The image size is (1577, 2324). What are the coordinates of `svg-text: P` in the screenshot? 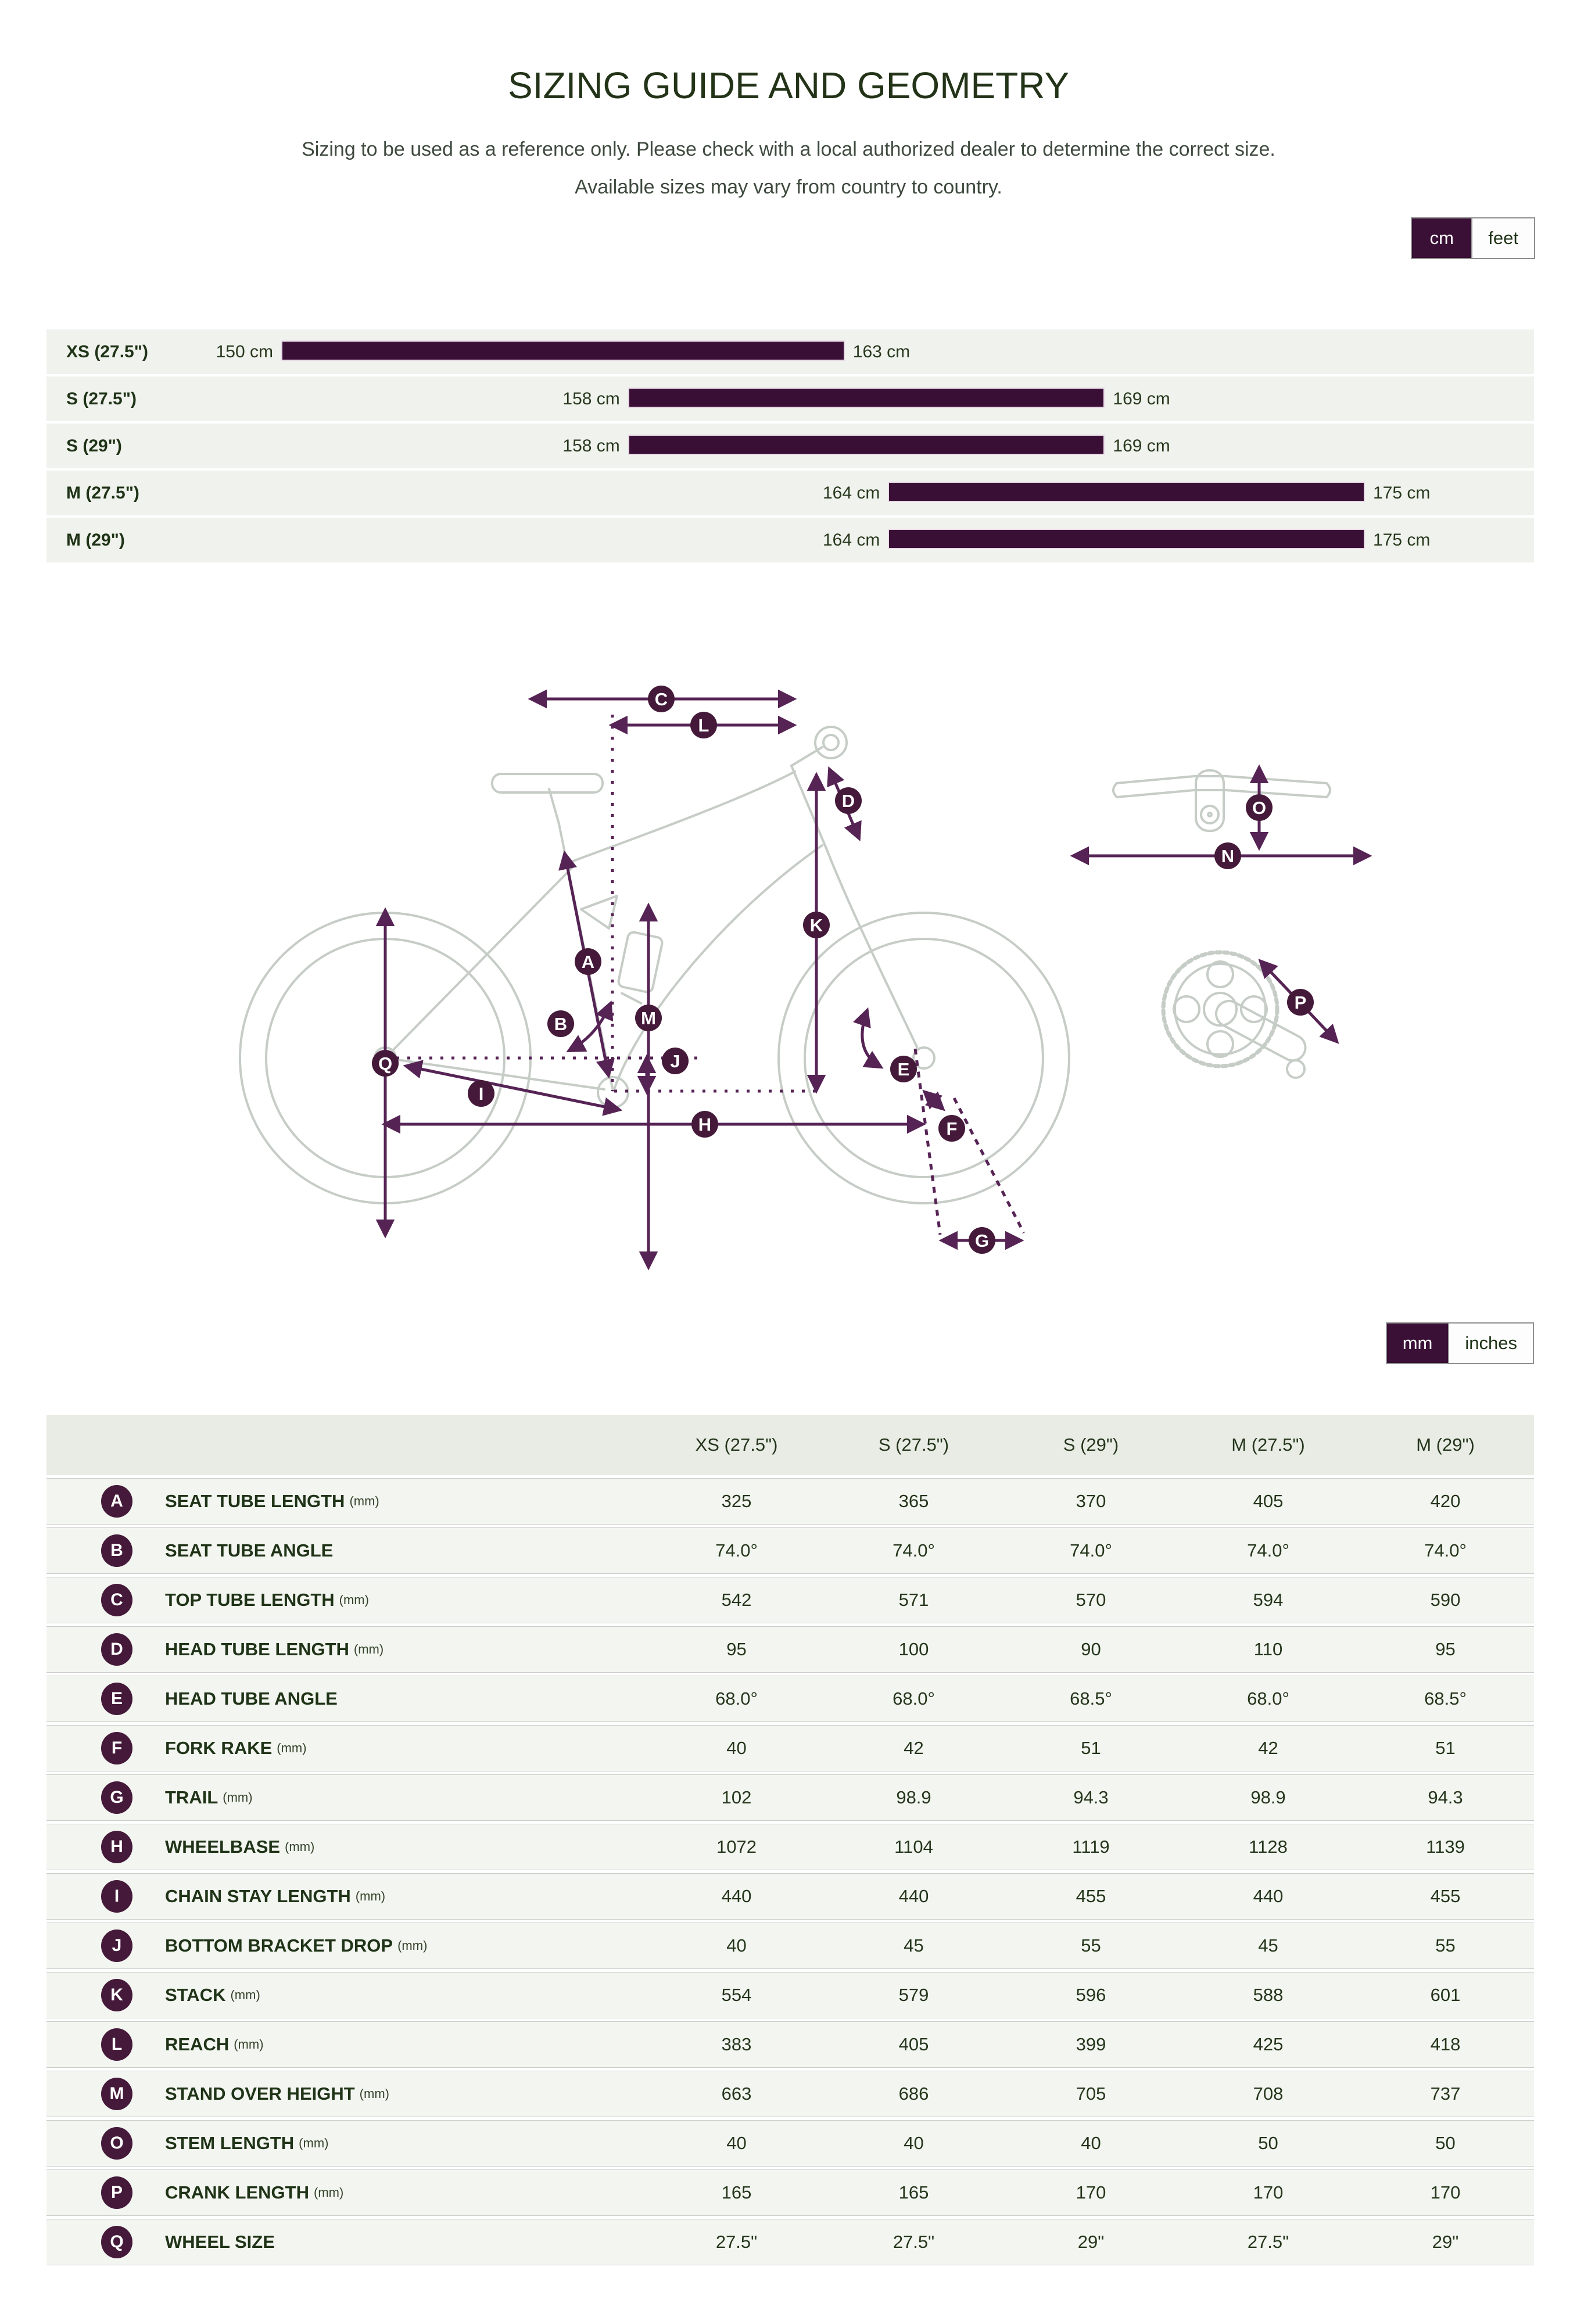 It's located at (1301, 1002).